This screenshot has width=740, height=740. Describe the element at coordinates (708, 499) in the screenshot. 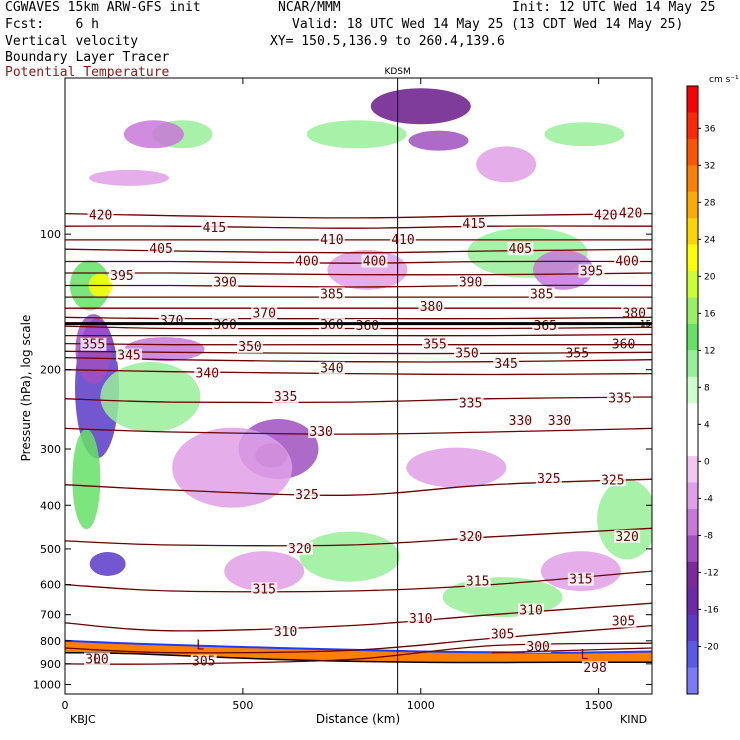

I see `colorbar-tick-label: -4` at that location.